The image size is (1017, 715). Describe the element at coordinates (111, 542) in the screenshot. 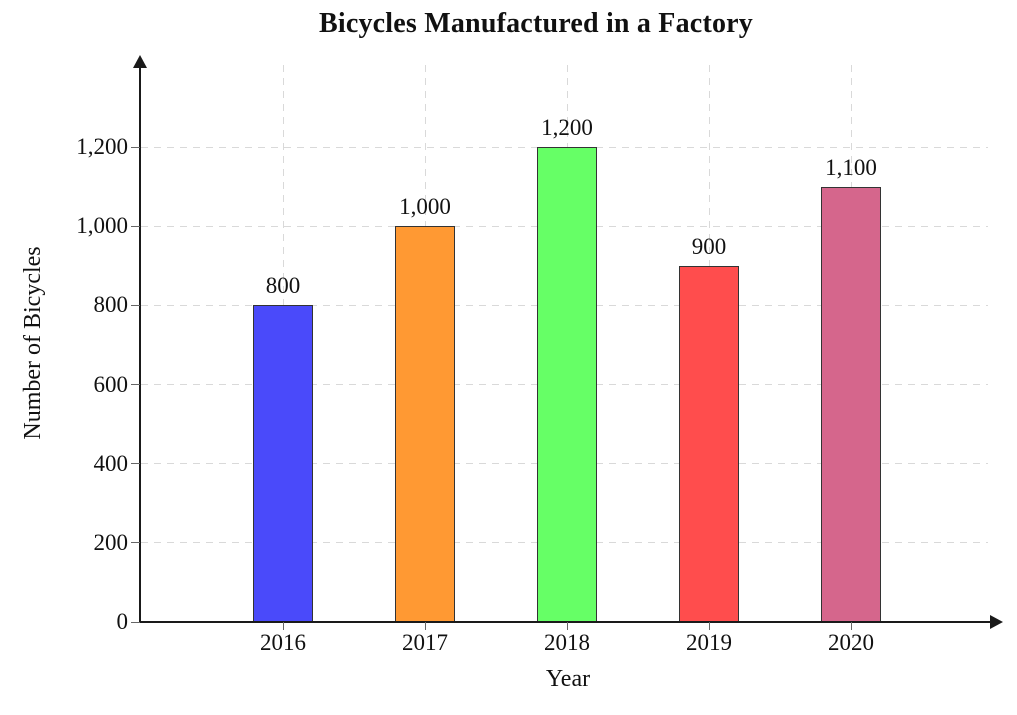

I see `y-tick-label: 200` at that location.